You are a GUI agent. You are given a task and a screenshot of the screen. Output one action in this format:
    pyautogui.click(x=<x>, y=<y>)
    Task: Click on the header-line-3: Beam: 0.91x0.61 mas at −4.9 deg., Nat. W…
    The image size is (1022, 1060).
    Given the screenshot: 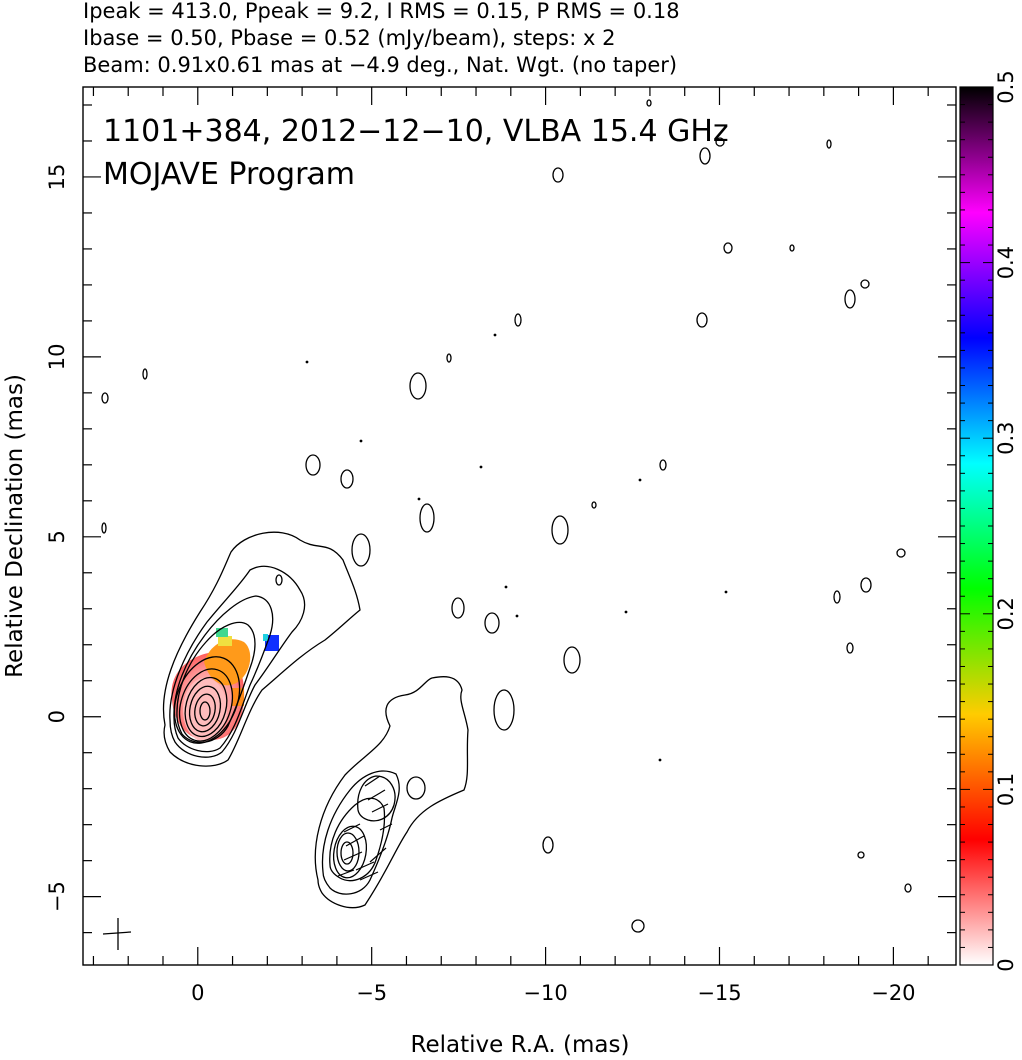 What is the action you would take?
    pyautogui.click(x=380, y=65)
    